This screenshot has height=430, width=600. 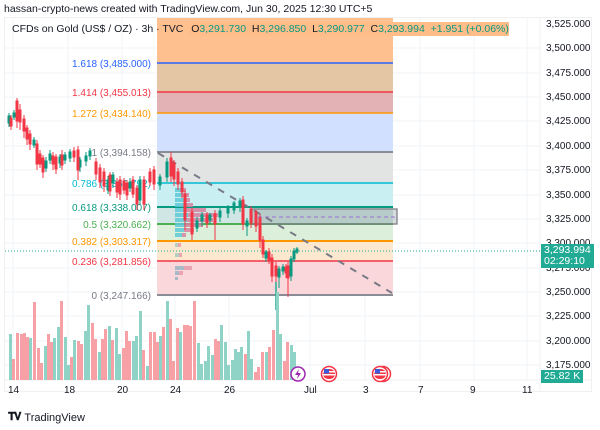 What do you see at coordinates (568, 341) in the screenshot?
I see `price-tick: 3,200.000` at bounding box center [568, 341].